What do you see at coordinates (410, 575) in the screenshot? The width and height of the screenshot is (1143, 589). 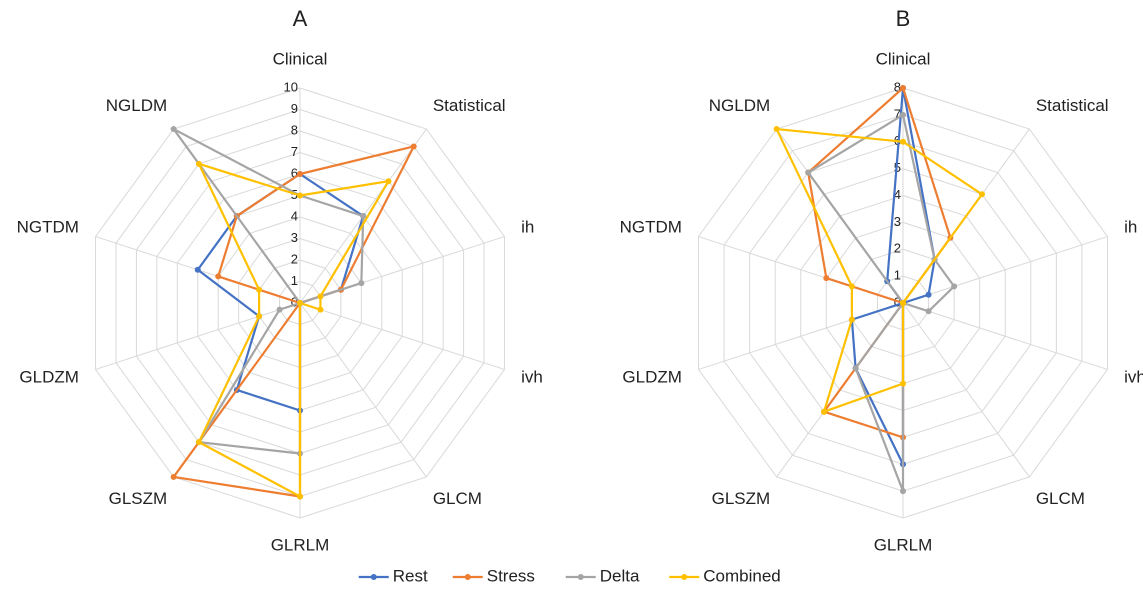 I see `legend-label: Rest` at bounding box center [410, 575].